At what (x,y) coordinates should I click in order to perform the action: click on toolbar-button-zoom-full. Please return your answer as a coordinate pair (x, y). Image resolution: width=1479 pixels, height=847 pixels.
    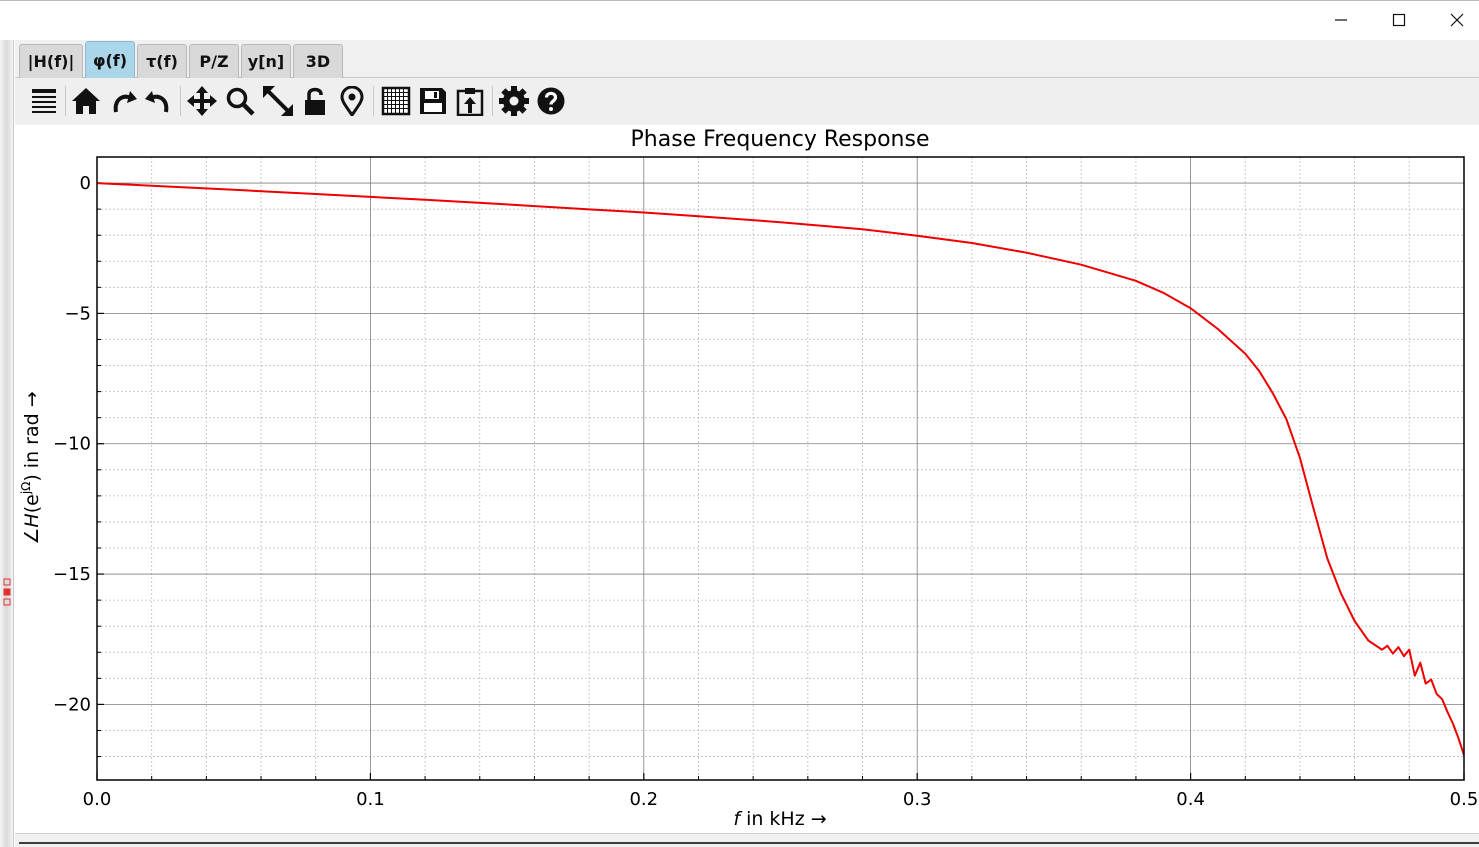
    Looking at the image, I should click on (278, 101).